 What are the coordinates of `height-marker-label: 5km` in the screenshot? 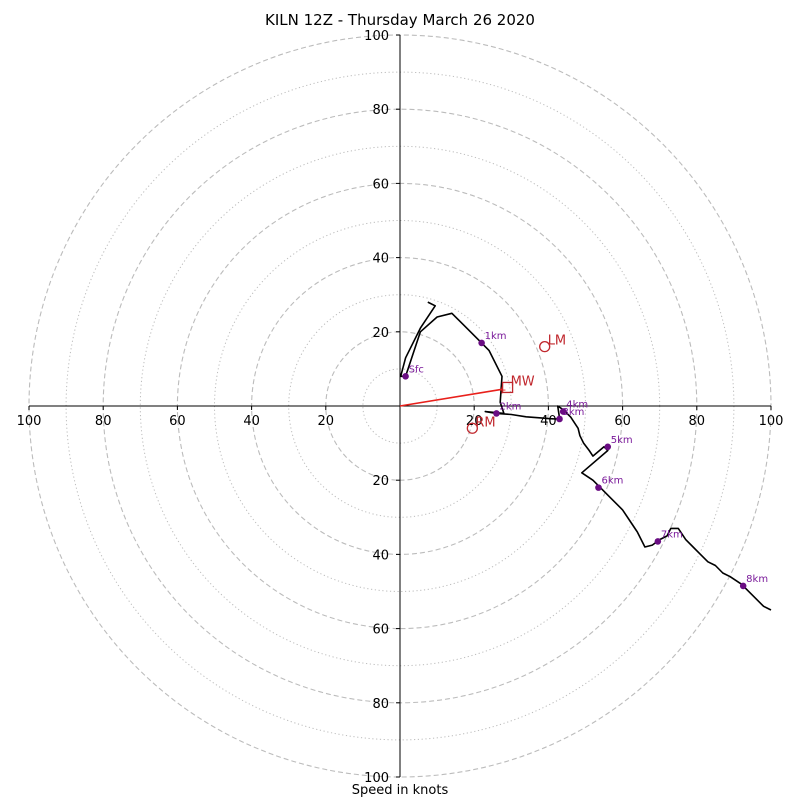 It's located at (622, 440).